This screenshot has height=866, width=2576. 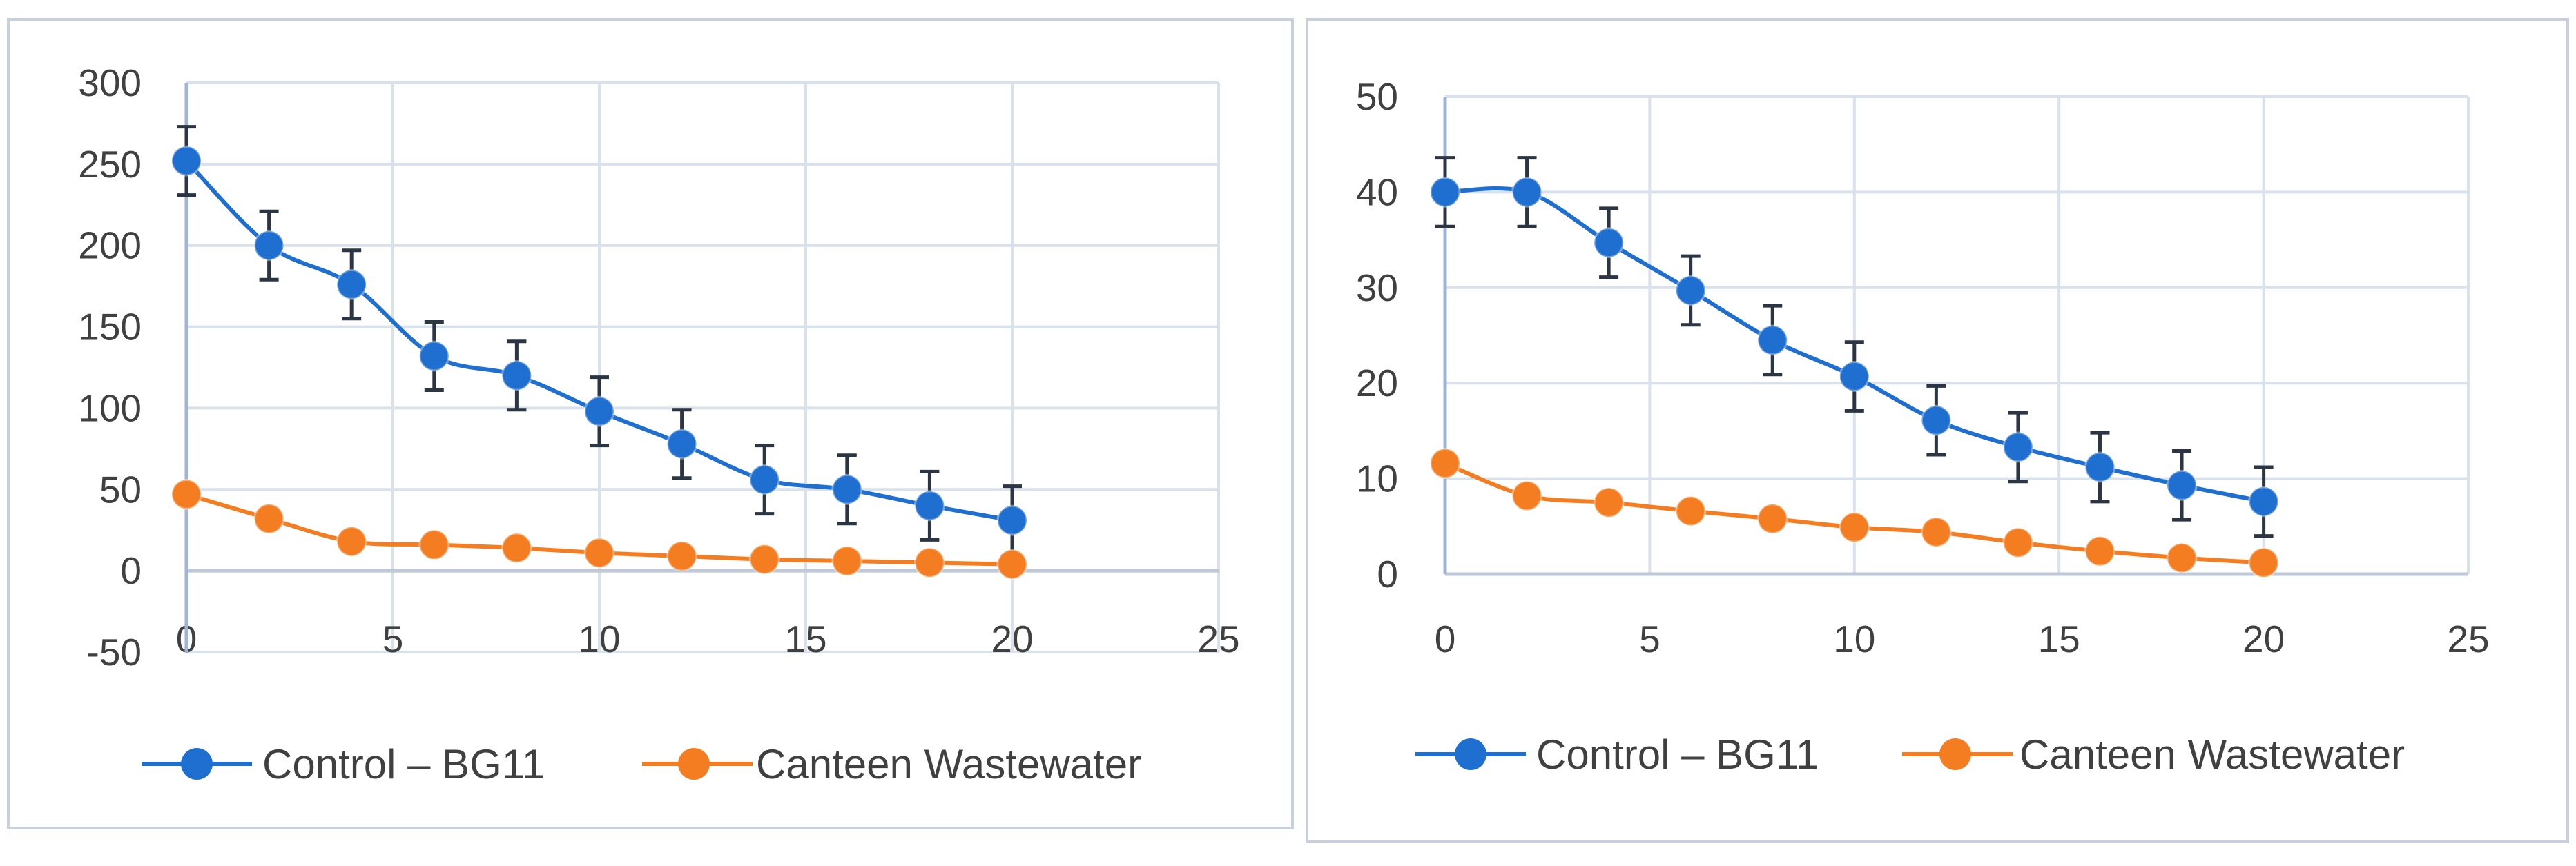 I want to click on y-tick-label: 300, so click(x=110, y=82).